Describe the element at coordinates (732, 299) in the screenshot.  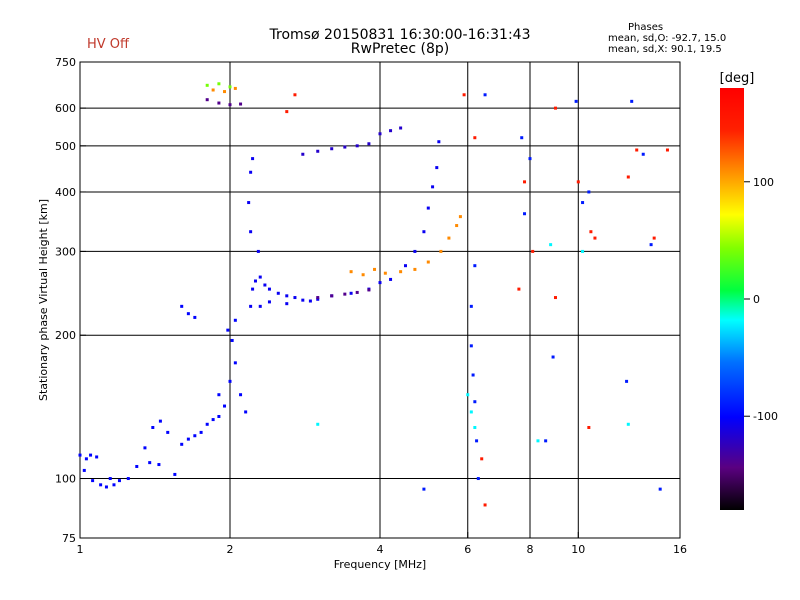
I see `phase-colorbar` at that location.